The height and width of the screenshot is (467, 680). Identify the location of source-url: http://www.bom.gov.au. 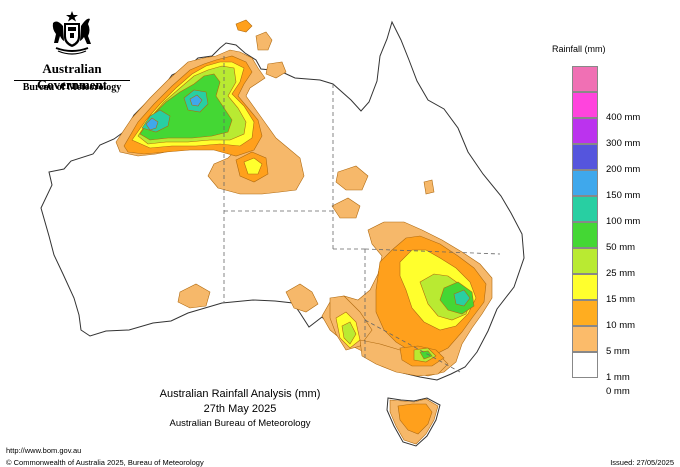
(44, 450).